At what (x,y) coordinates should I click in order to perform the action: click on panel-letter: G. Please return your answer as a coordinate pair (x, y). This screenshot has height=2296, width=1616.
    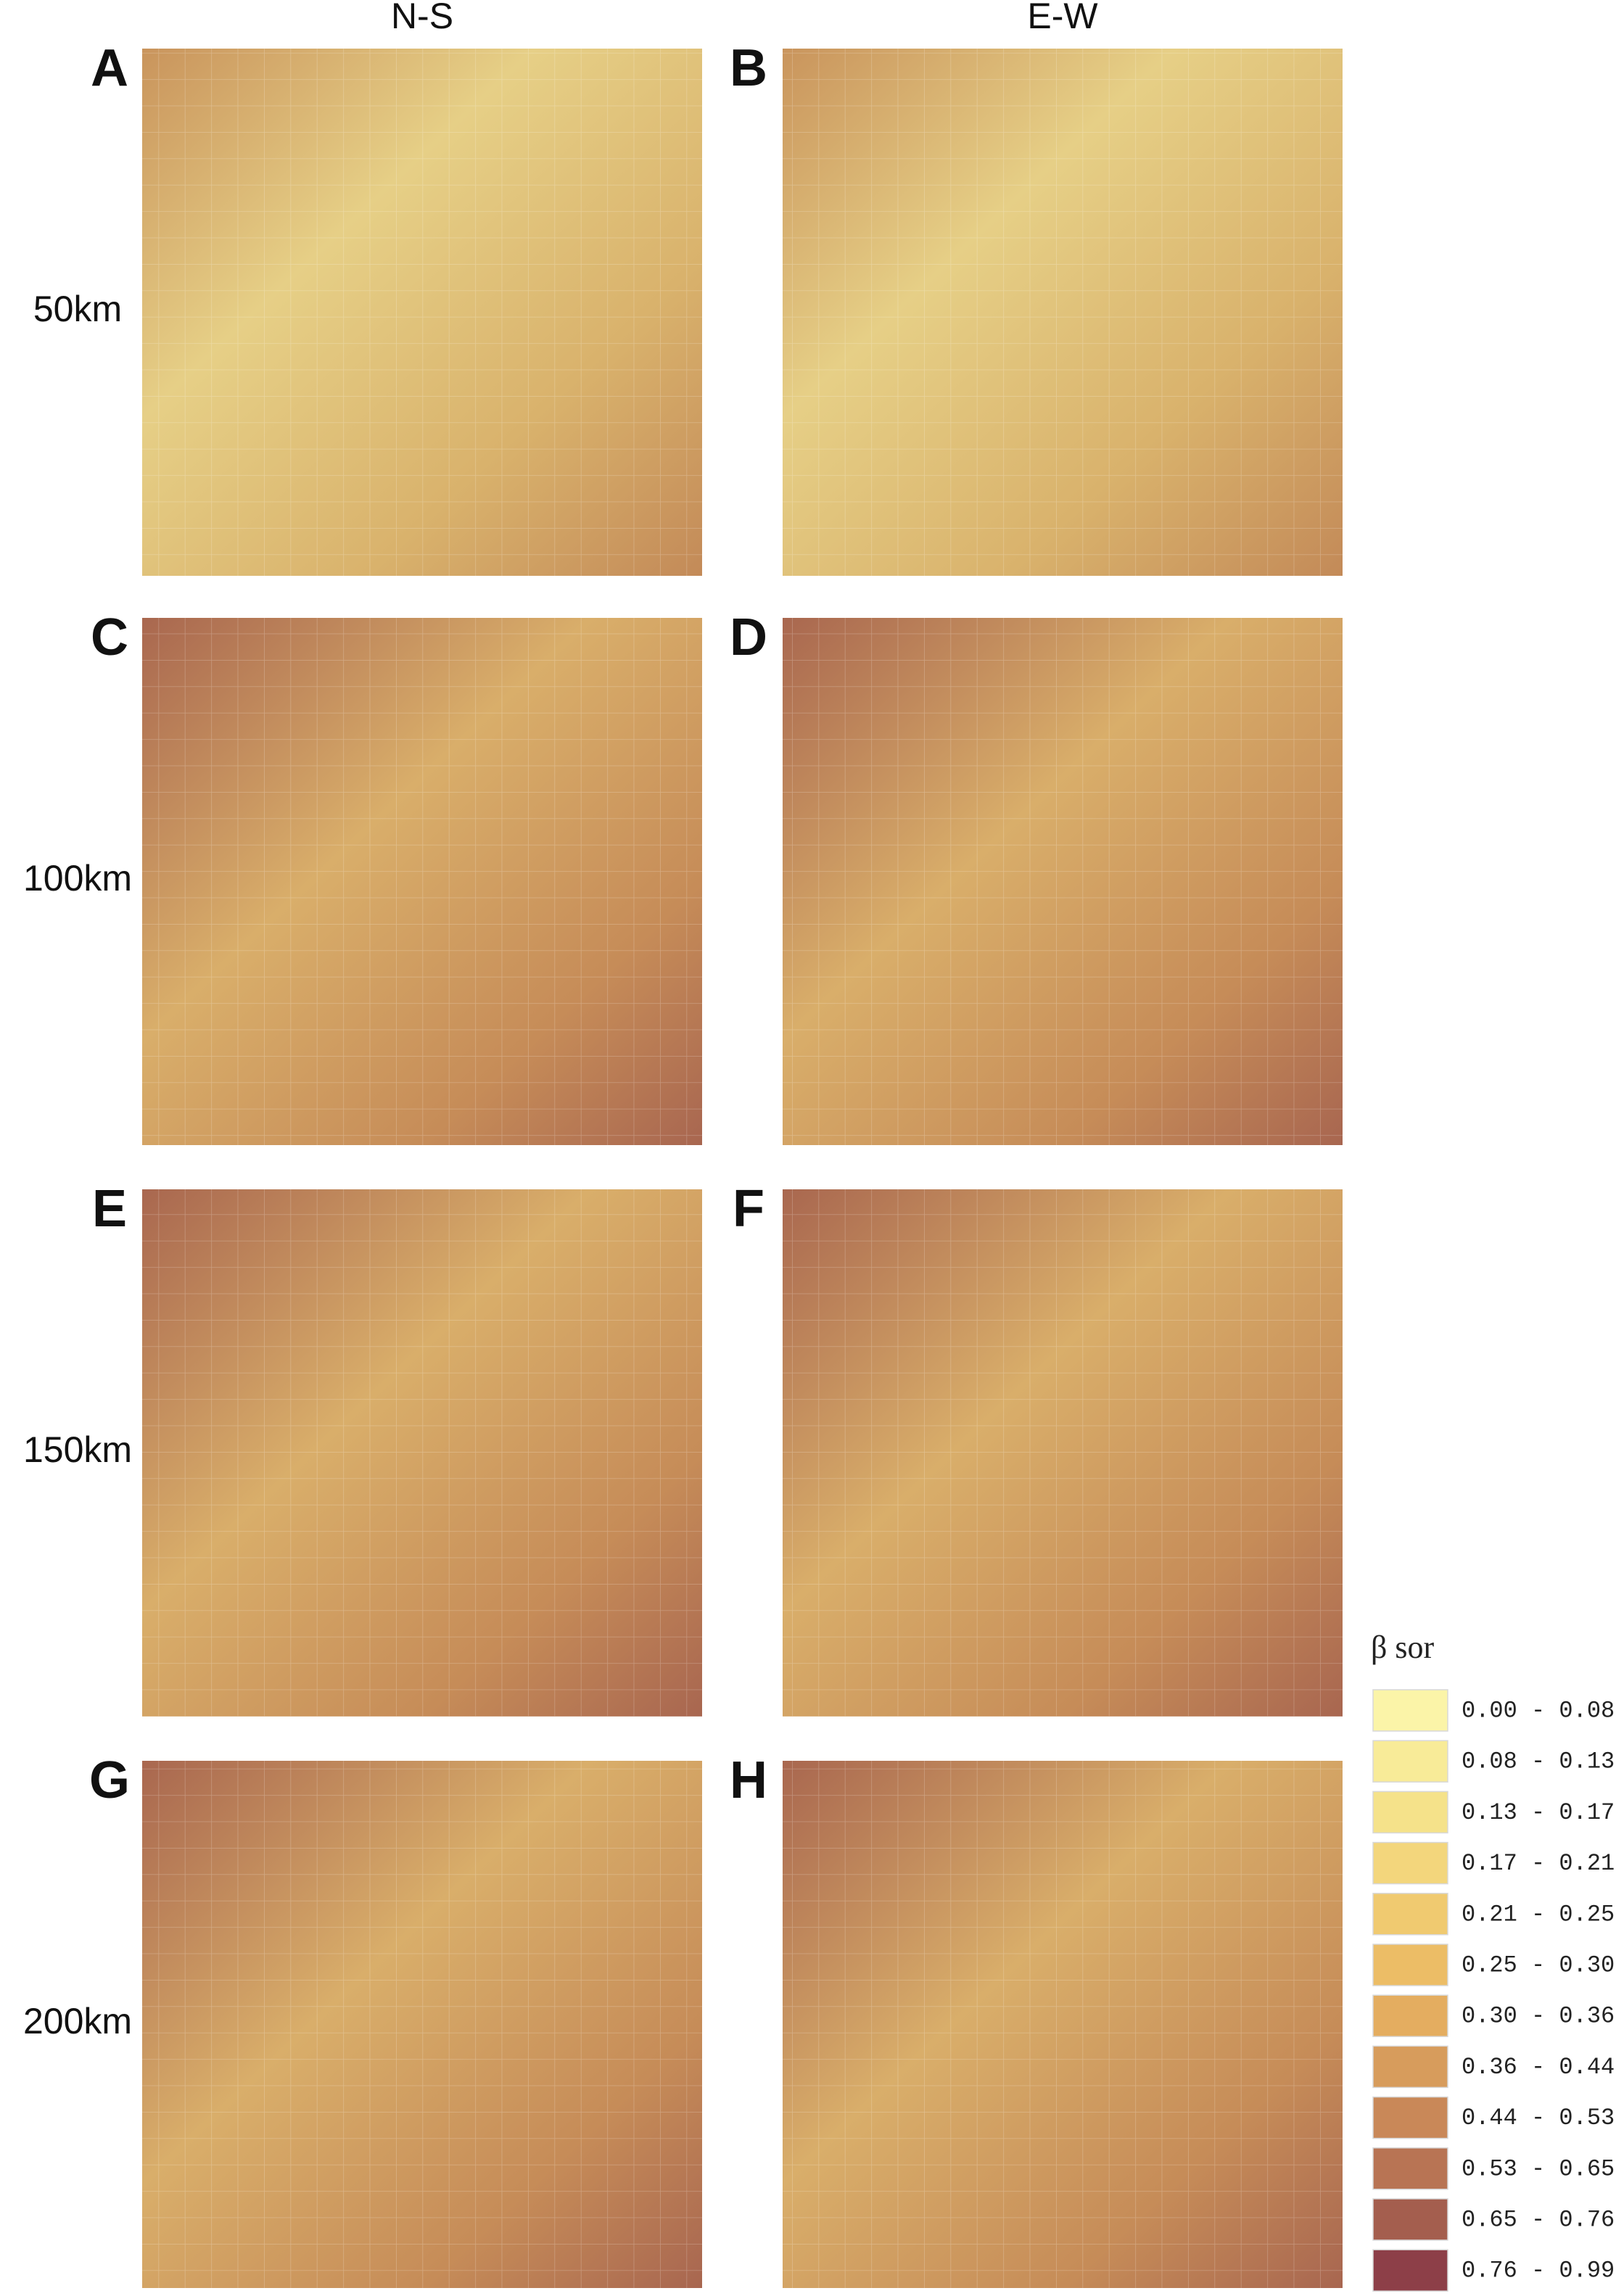
    Looking at the image, I should click on (109, 1780).